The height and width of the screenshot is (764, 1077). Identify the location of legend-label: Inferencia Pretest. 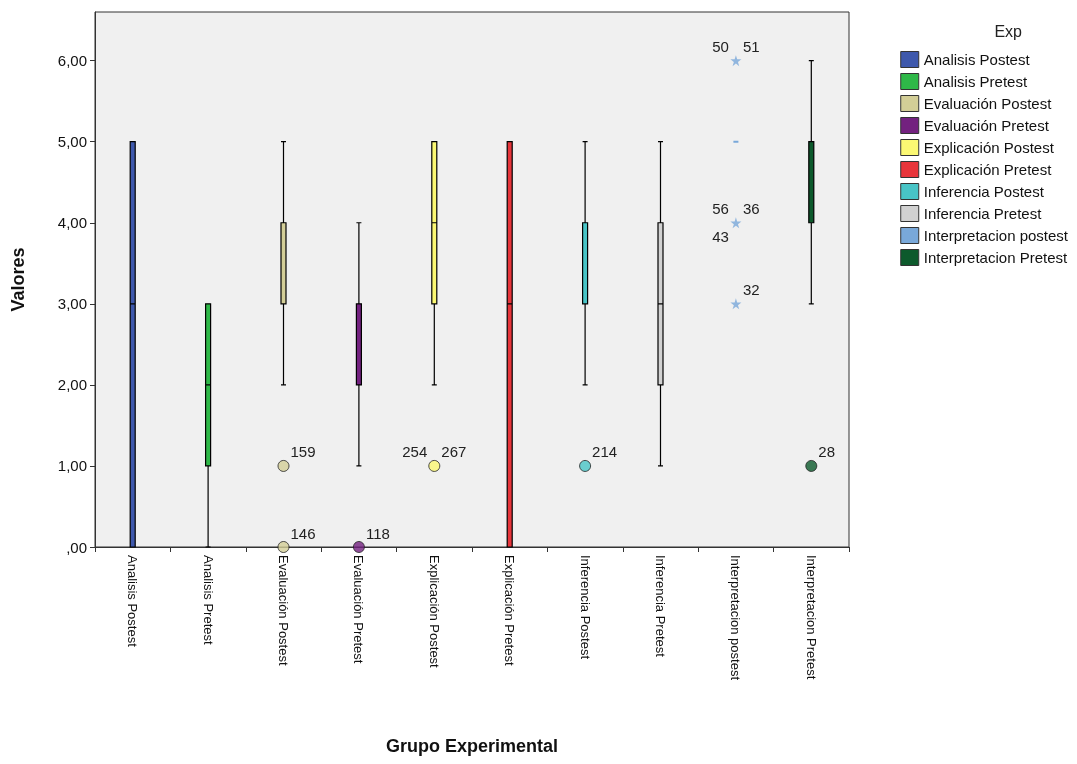
(983, 213).